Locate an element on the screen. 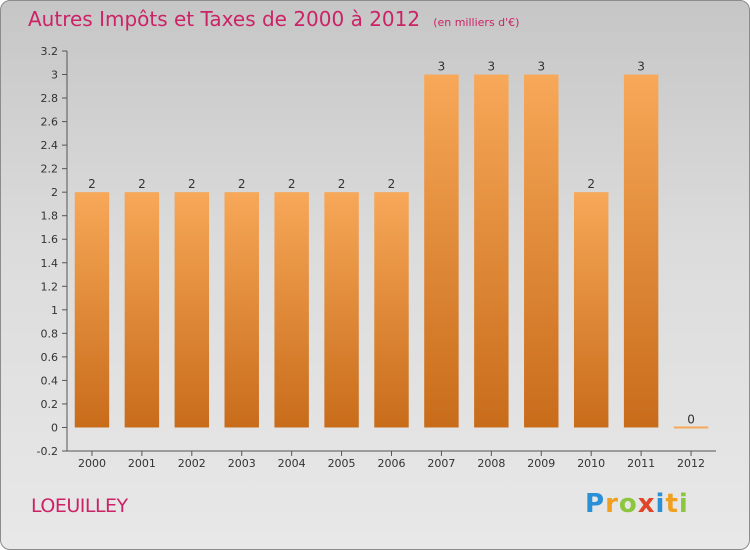 This screenshot has width=750, height=550. x-tick-label: 2009 is located at coordinates (541, 463).